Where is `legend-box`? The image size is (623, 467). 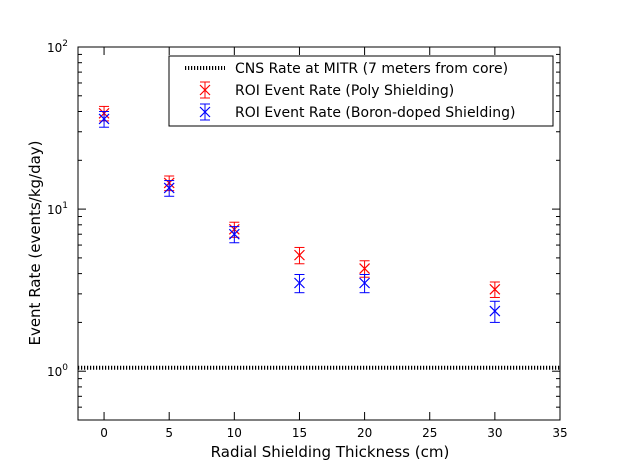
legend-box is located at coordinates (361, 91).